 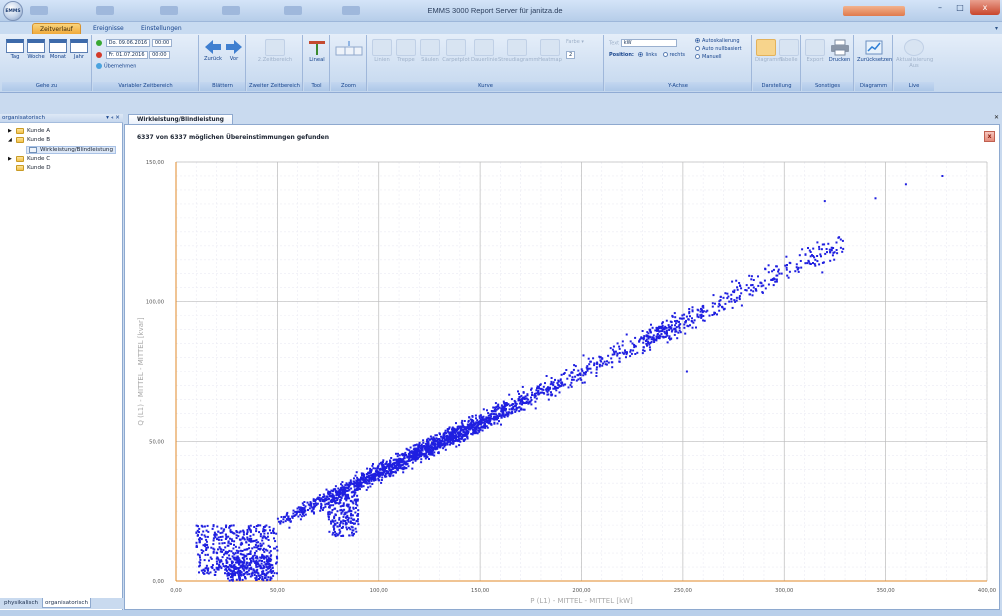 I want to click on ribbon-help-icon: ▾, so click(x=996, y=28).